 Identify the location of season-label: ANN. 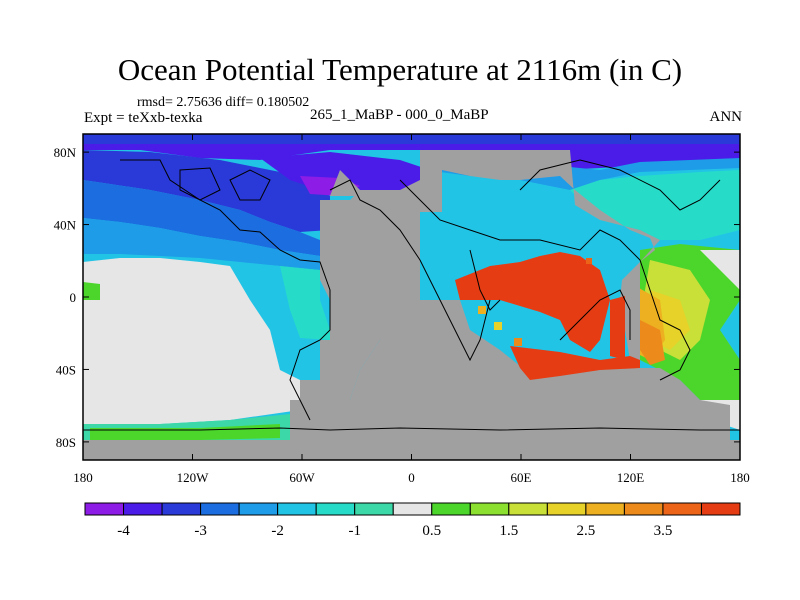
(726, 117).